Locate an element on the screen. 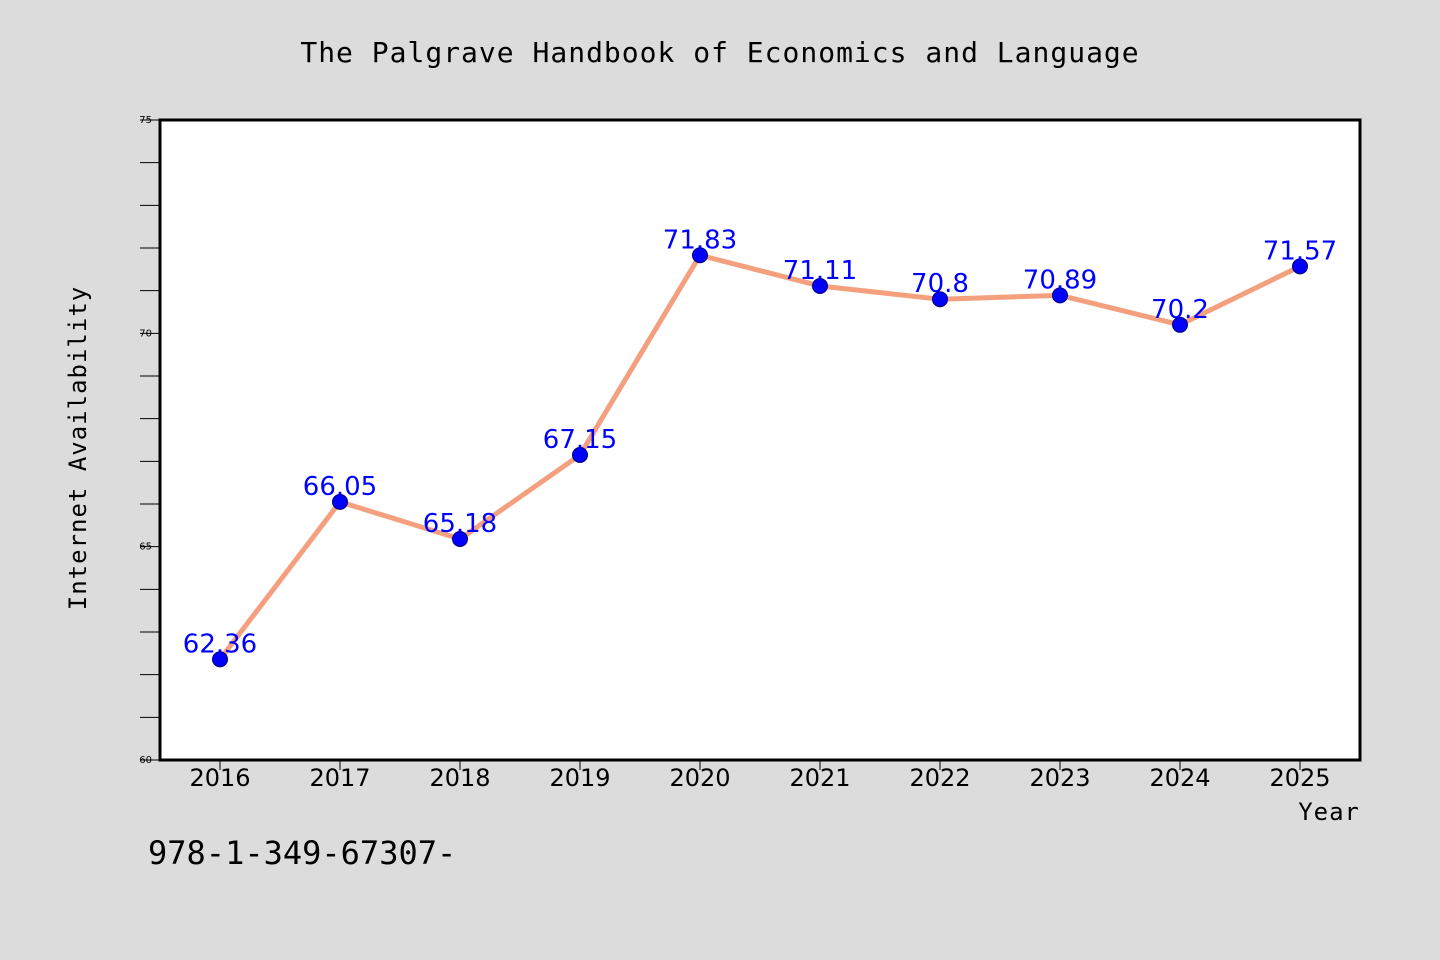  x-axis-label: Year is located at coordinates (1329, 812).